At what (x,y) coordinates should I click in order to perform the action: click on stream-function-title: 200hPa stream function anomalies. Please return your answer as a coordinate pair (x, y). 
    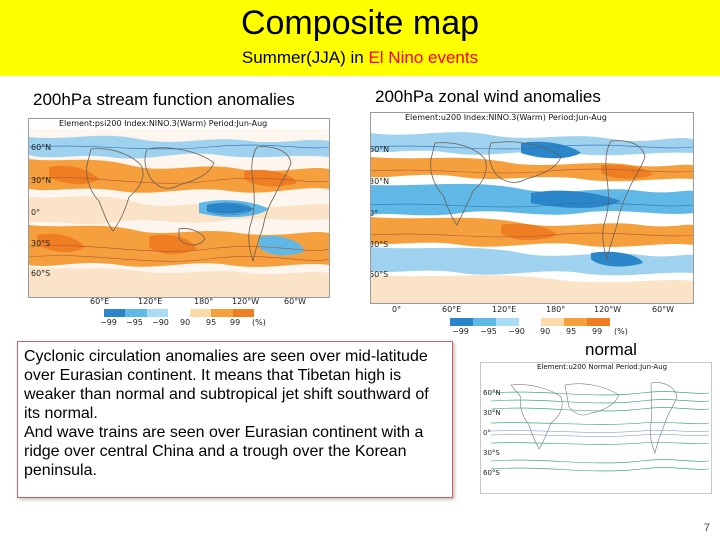
    Looking at the image, I should click on (164, 99).